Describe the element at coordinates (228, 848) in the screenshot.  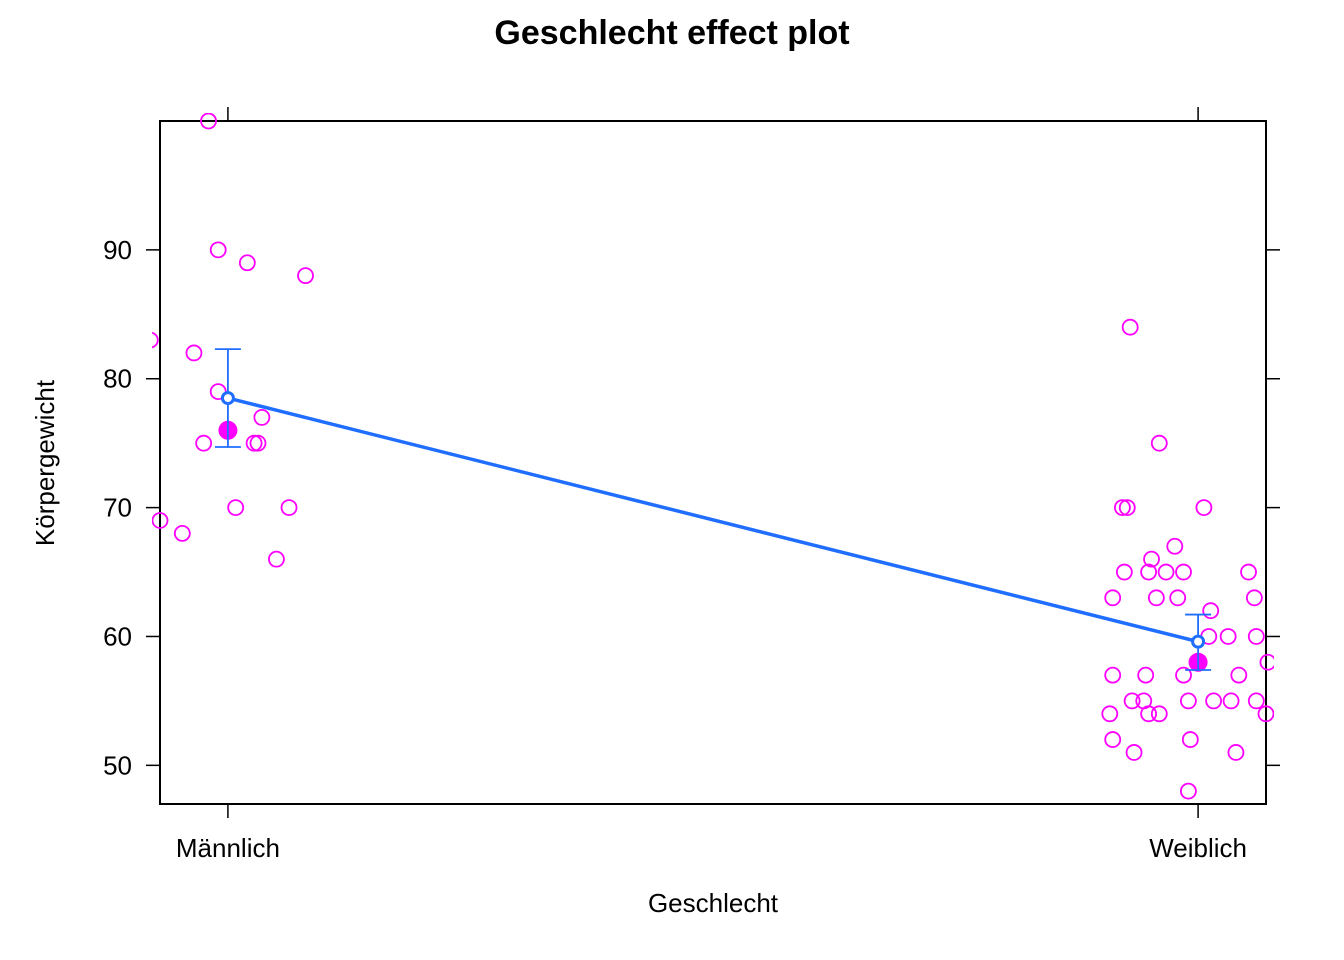
I see `x-tick-label: Männlich` at that location.